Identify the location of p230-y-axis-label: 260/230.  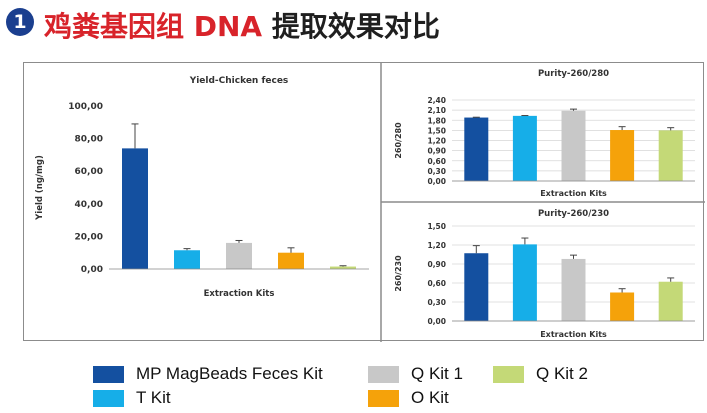
(398, 273).